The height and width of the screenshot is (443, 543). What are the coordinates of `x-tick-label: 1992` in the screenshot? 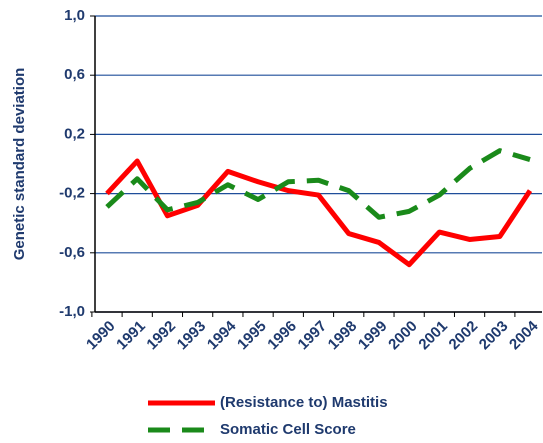 It's located at (161, 336).